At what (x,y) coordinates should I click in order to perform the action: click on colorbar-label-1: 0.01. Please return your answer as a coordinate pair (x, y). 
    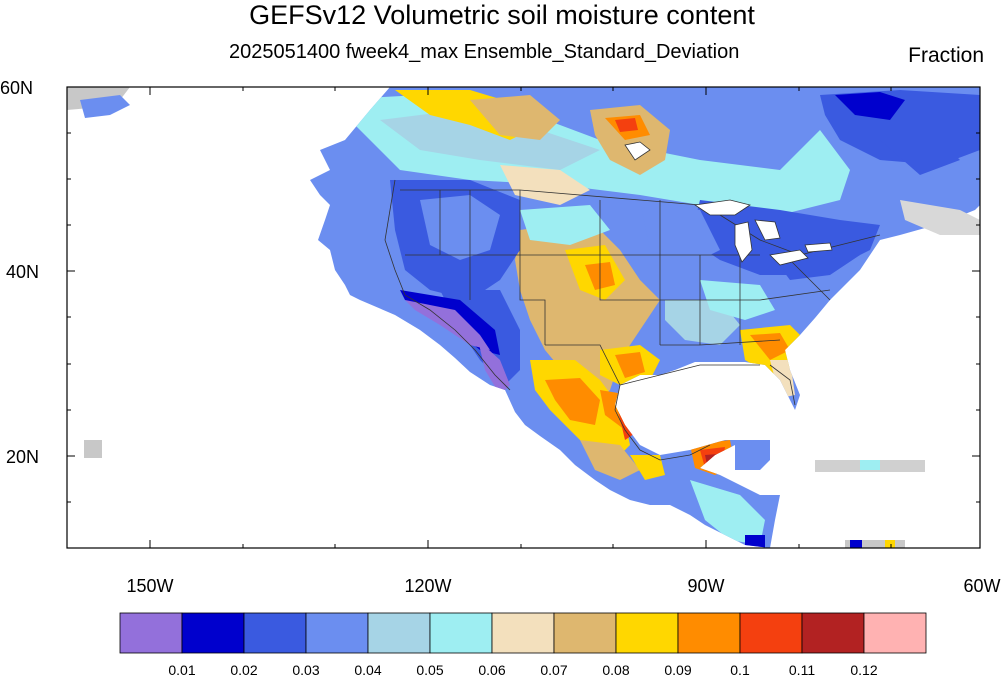
    Looking at the image, I should click on (181, 670).